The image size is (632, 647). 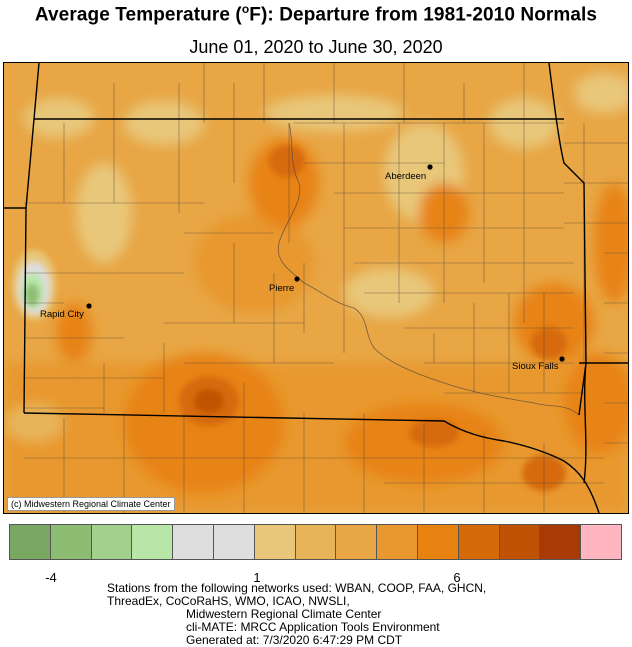 I want to click on copyright-credit: (c) Midwestern Regional Climate Center, so click(x=91, y=504).